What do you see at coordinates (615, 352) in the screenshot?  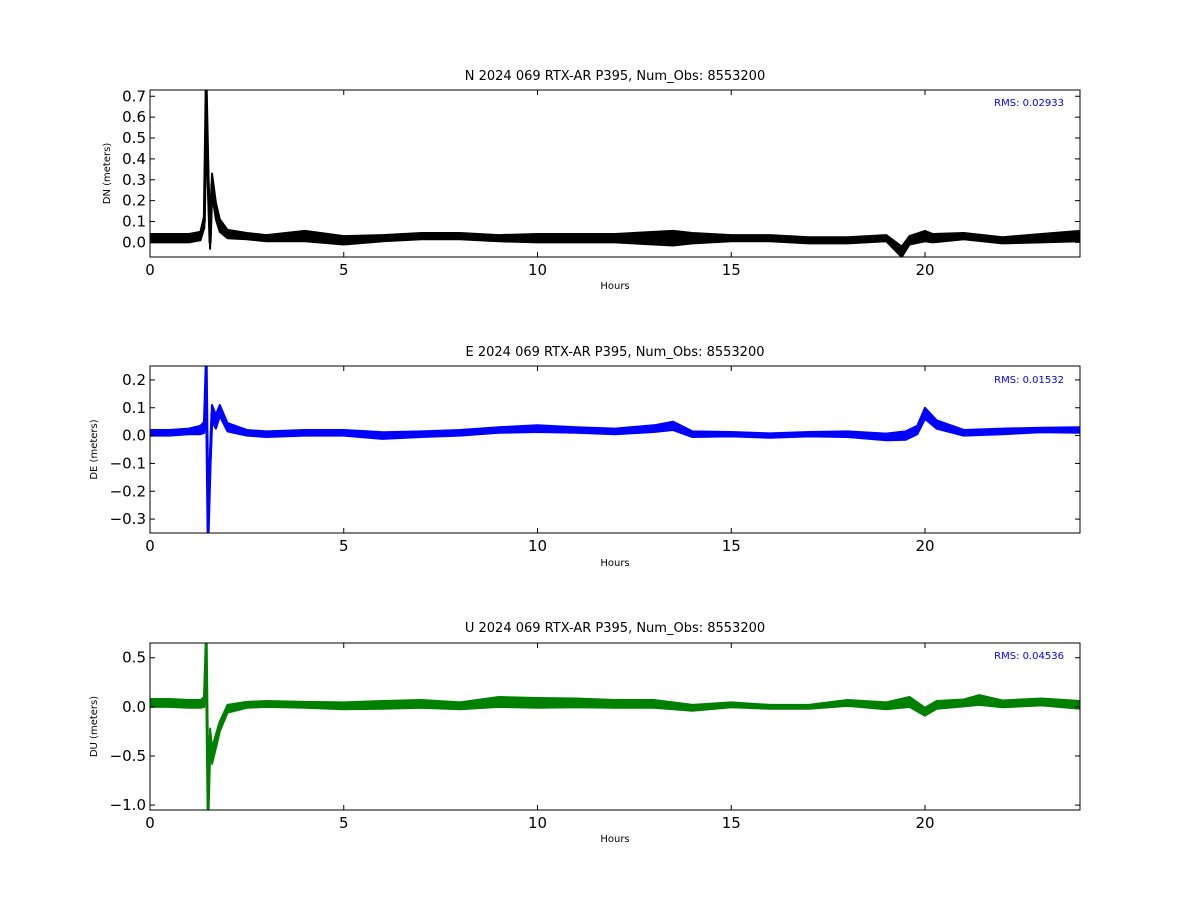 I see `panel-title: E 2024 069 RTX-AR P395, Num_Obs: 8553200` at bounding box center [615, 352].